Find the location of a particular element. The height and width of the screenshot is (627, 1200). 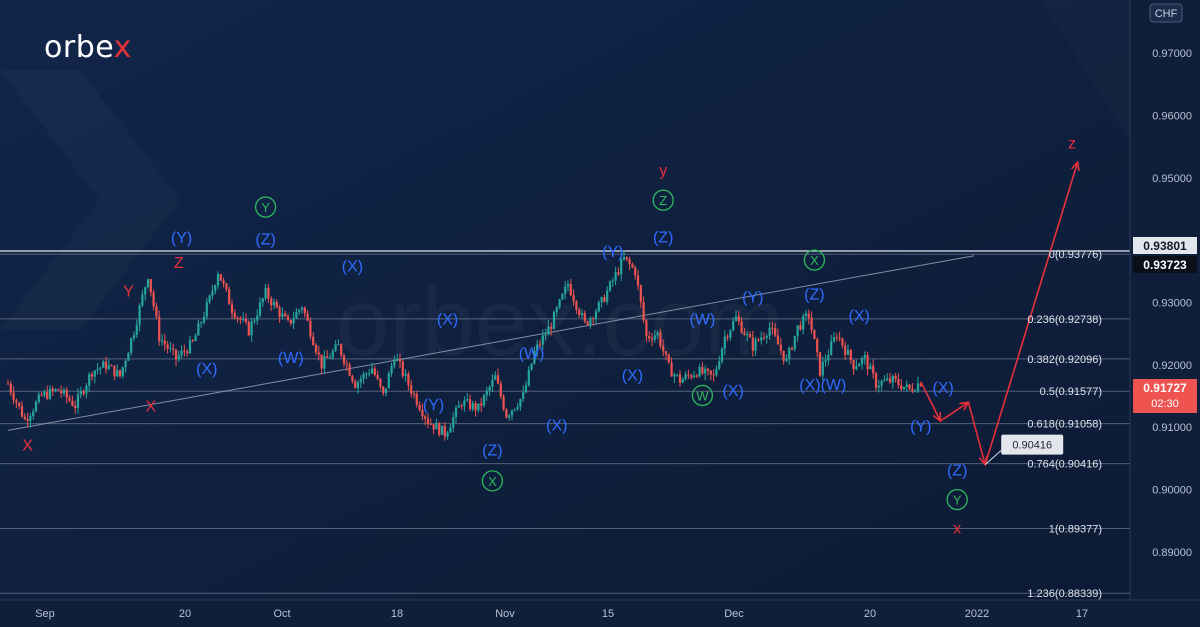

currency-badge is located at coordinates (1166, 13).